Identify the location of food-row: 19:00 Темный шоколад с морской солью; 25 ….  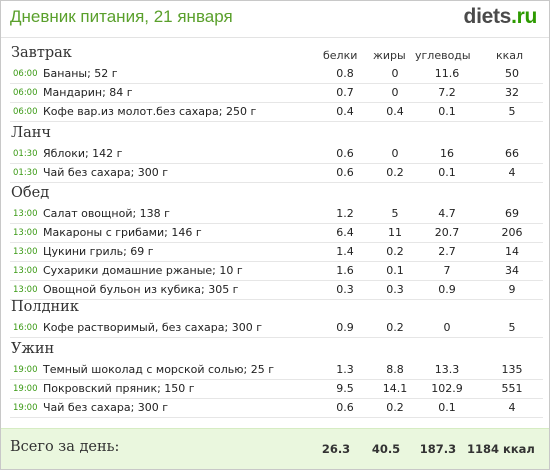
(276, 370).